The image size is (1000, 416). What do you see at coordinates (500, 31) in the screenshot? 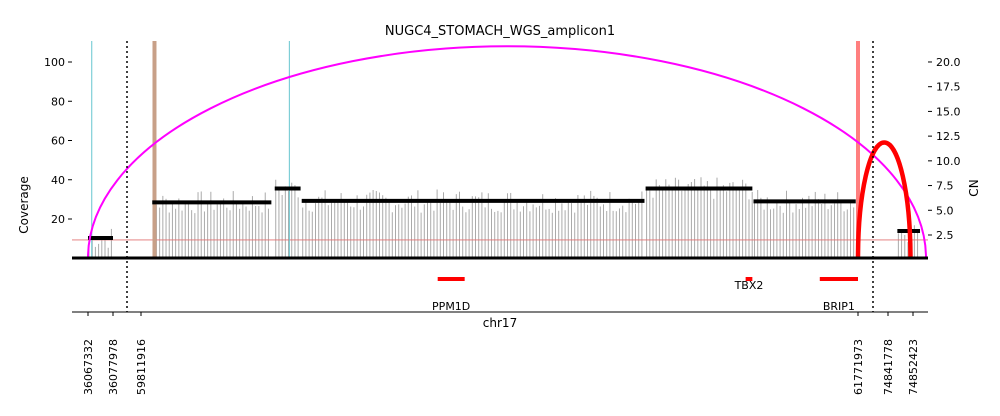
I see `chart-title: NUGC4_STOMACH_WGS_amplicon1` at bounding box center [500, 31].